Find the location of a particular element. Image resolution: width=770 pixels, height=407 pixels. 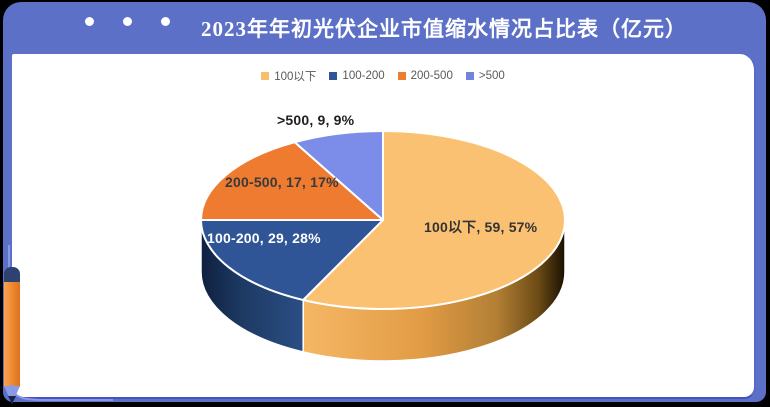

legend-label: 200-500 is located at coordinates (431, 76).